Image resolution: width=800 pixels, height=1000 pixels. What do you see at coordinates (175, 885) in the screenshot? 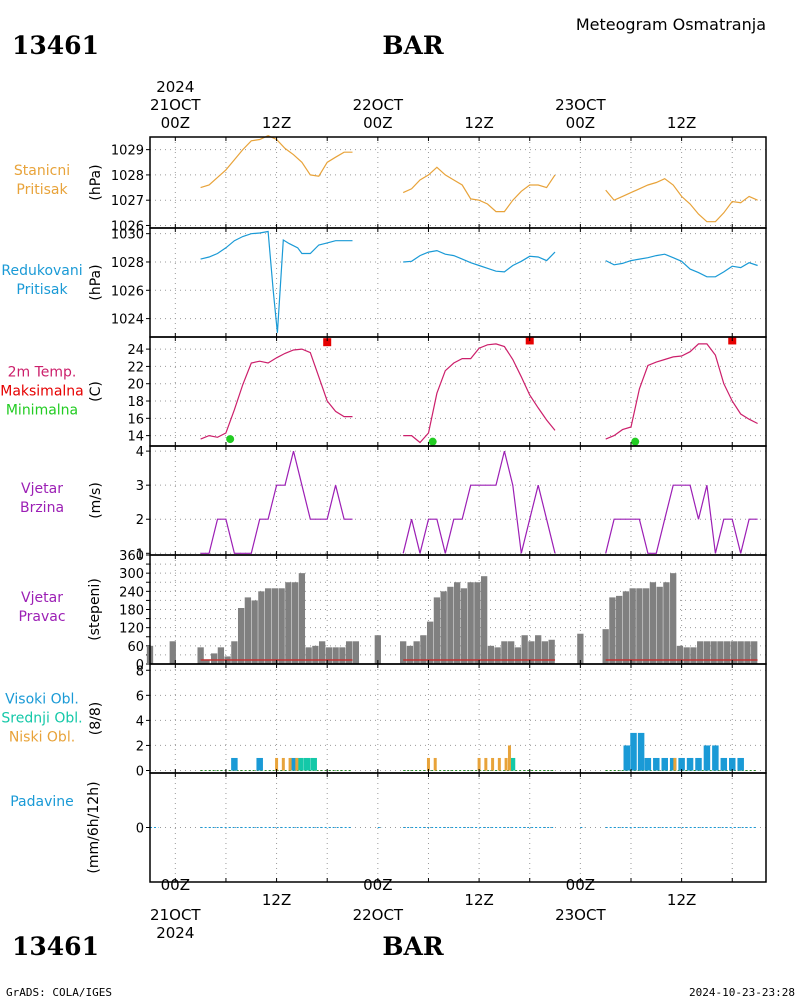
I see `bottom-hour-label: 00Z` at bounding box center [175, 885].